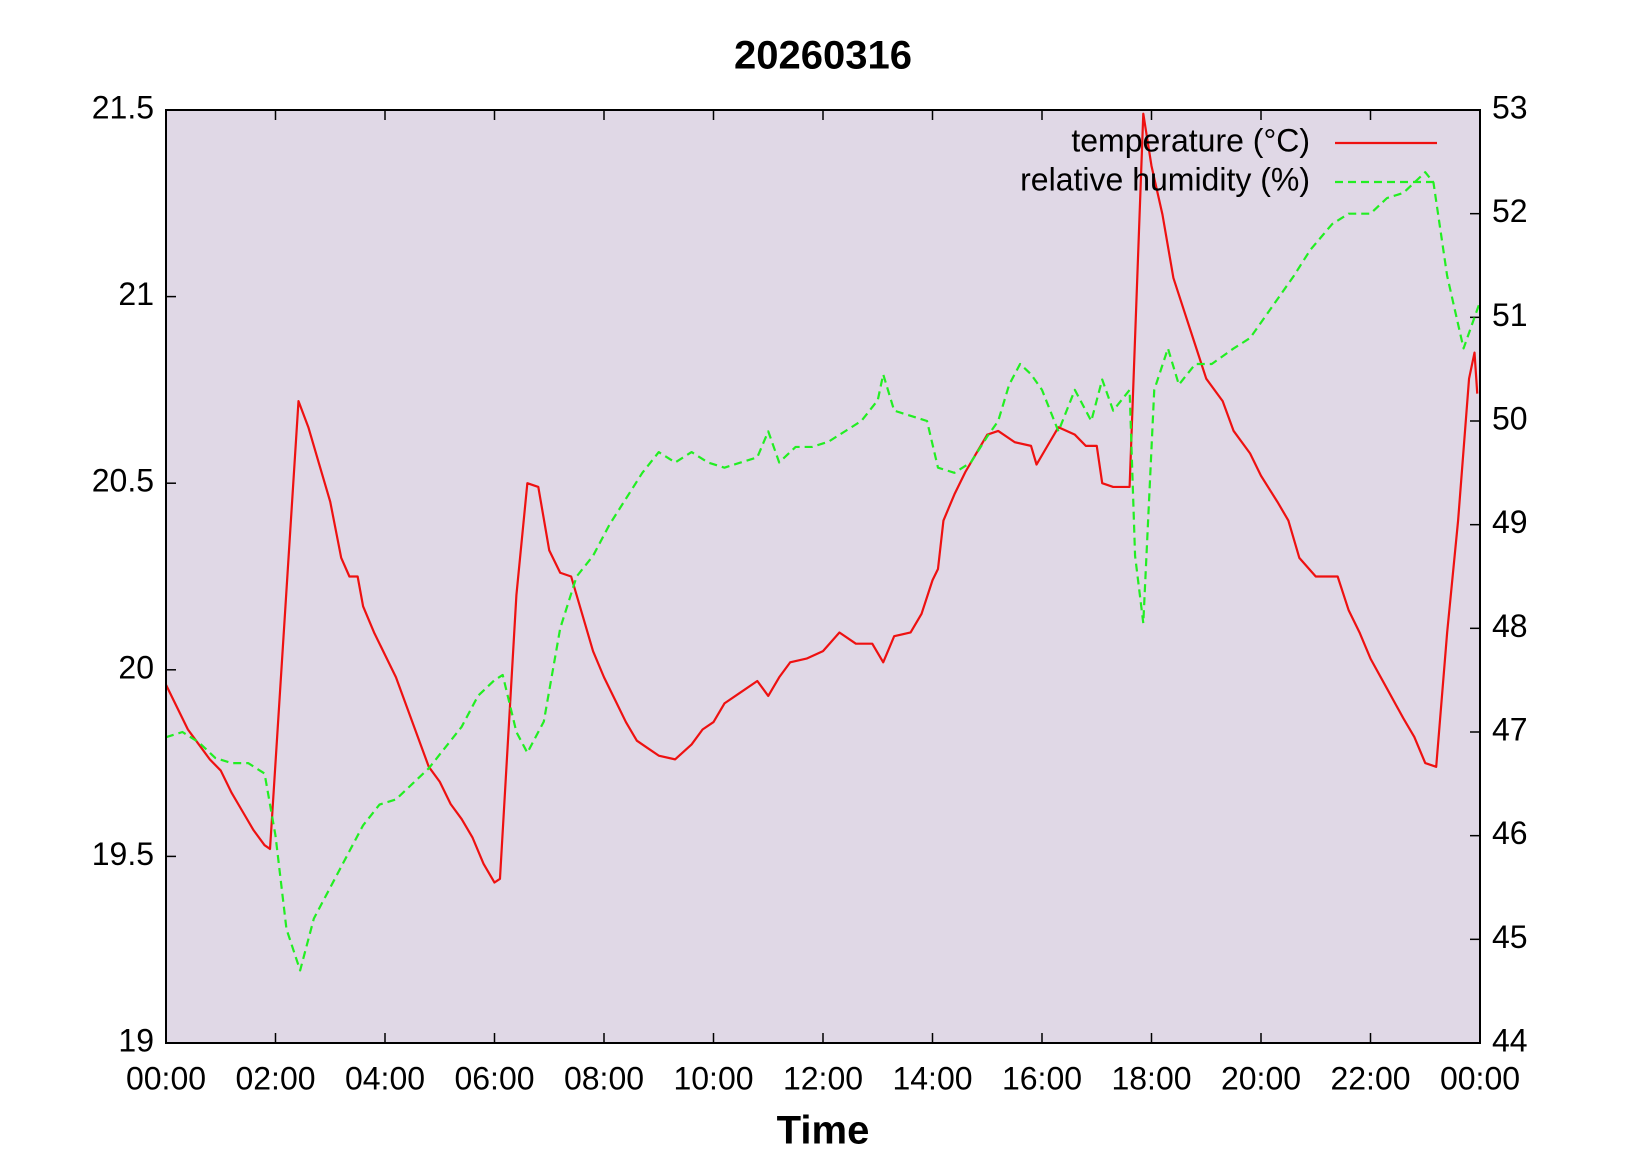 The height and width of the screenshot is (1155, 1650). What do you see at coordinates (1370, 1078) in the screenshot?
I see `x-tick-label: 22:00` at bounding box center [1370, 1078].